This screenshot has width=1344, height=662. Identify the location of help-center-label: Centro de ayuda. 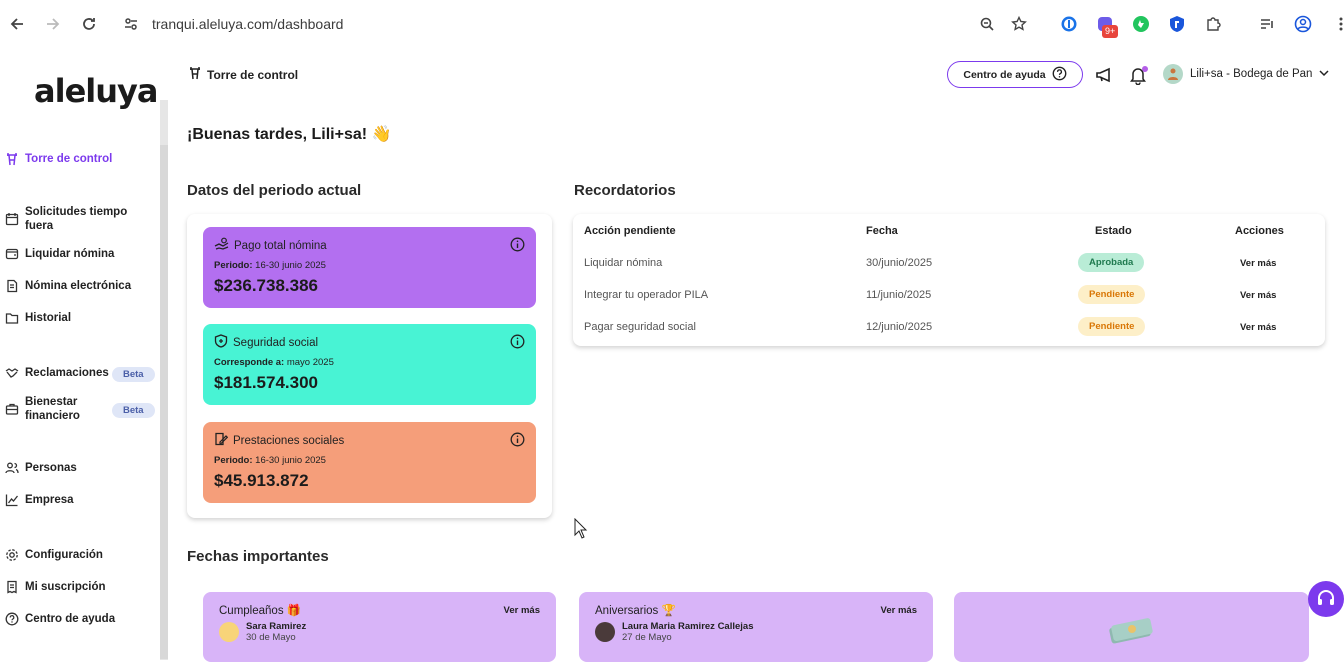
(1004, 74).